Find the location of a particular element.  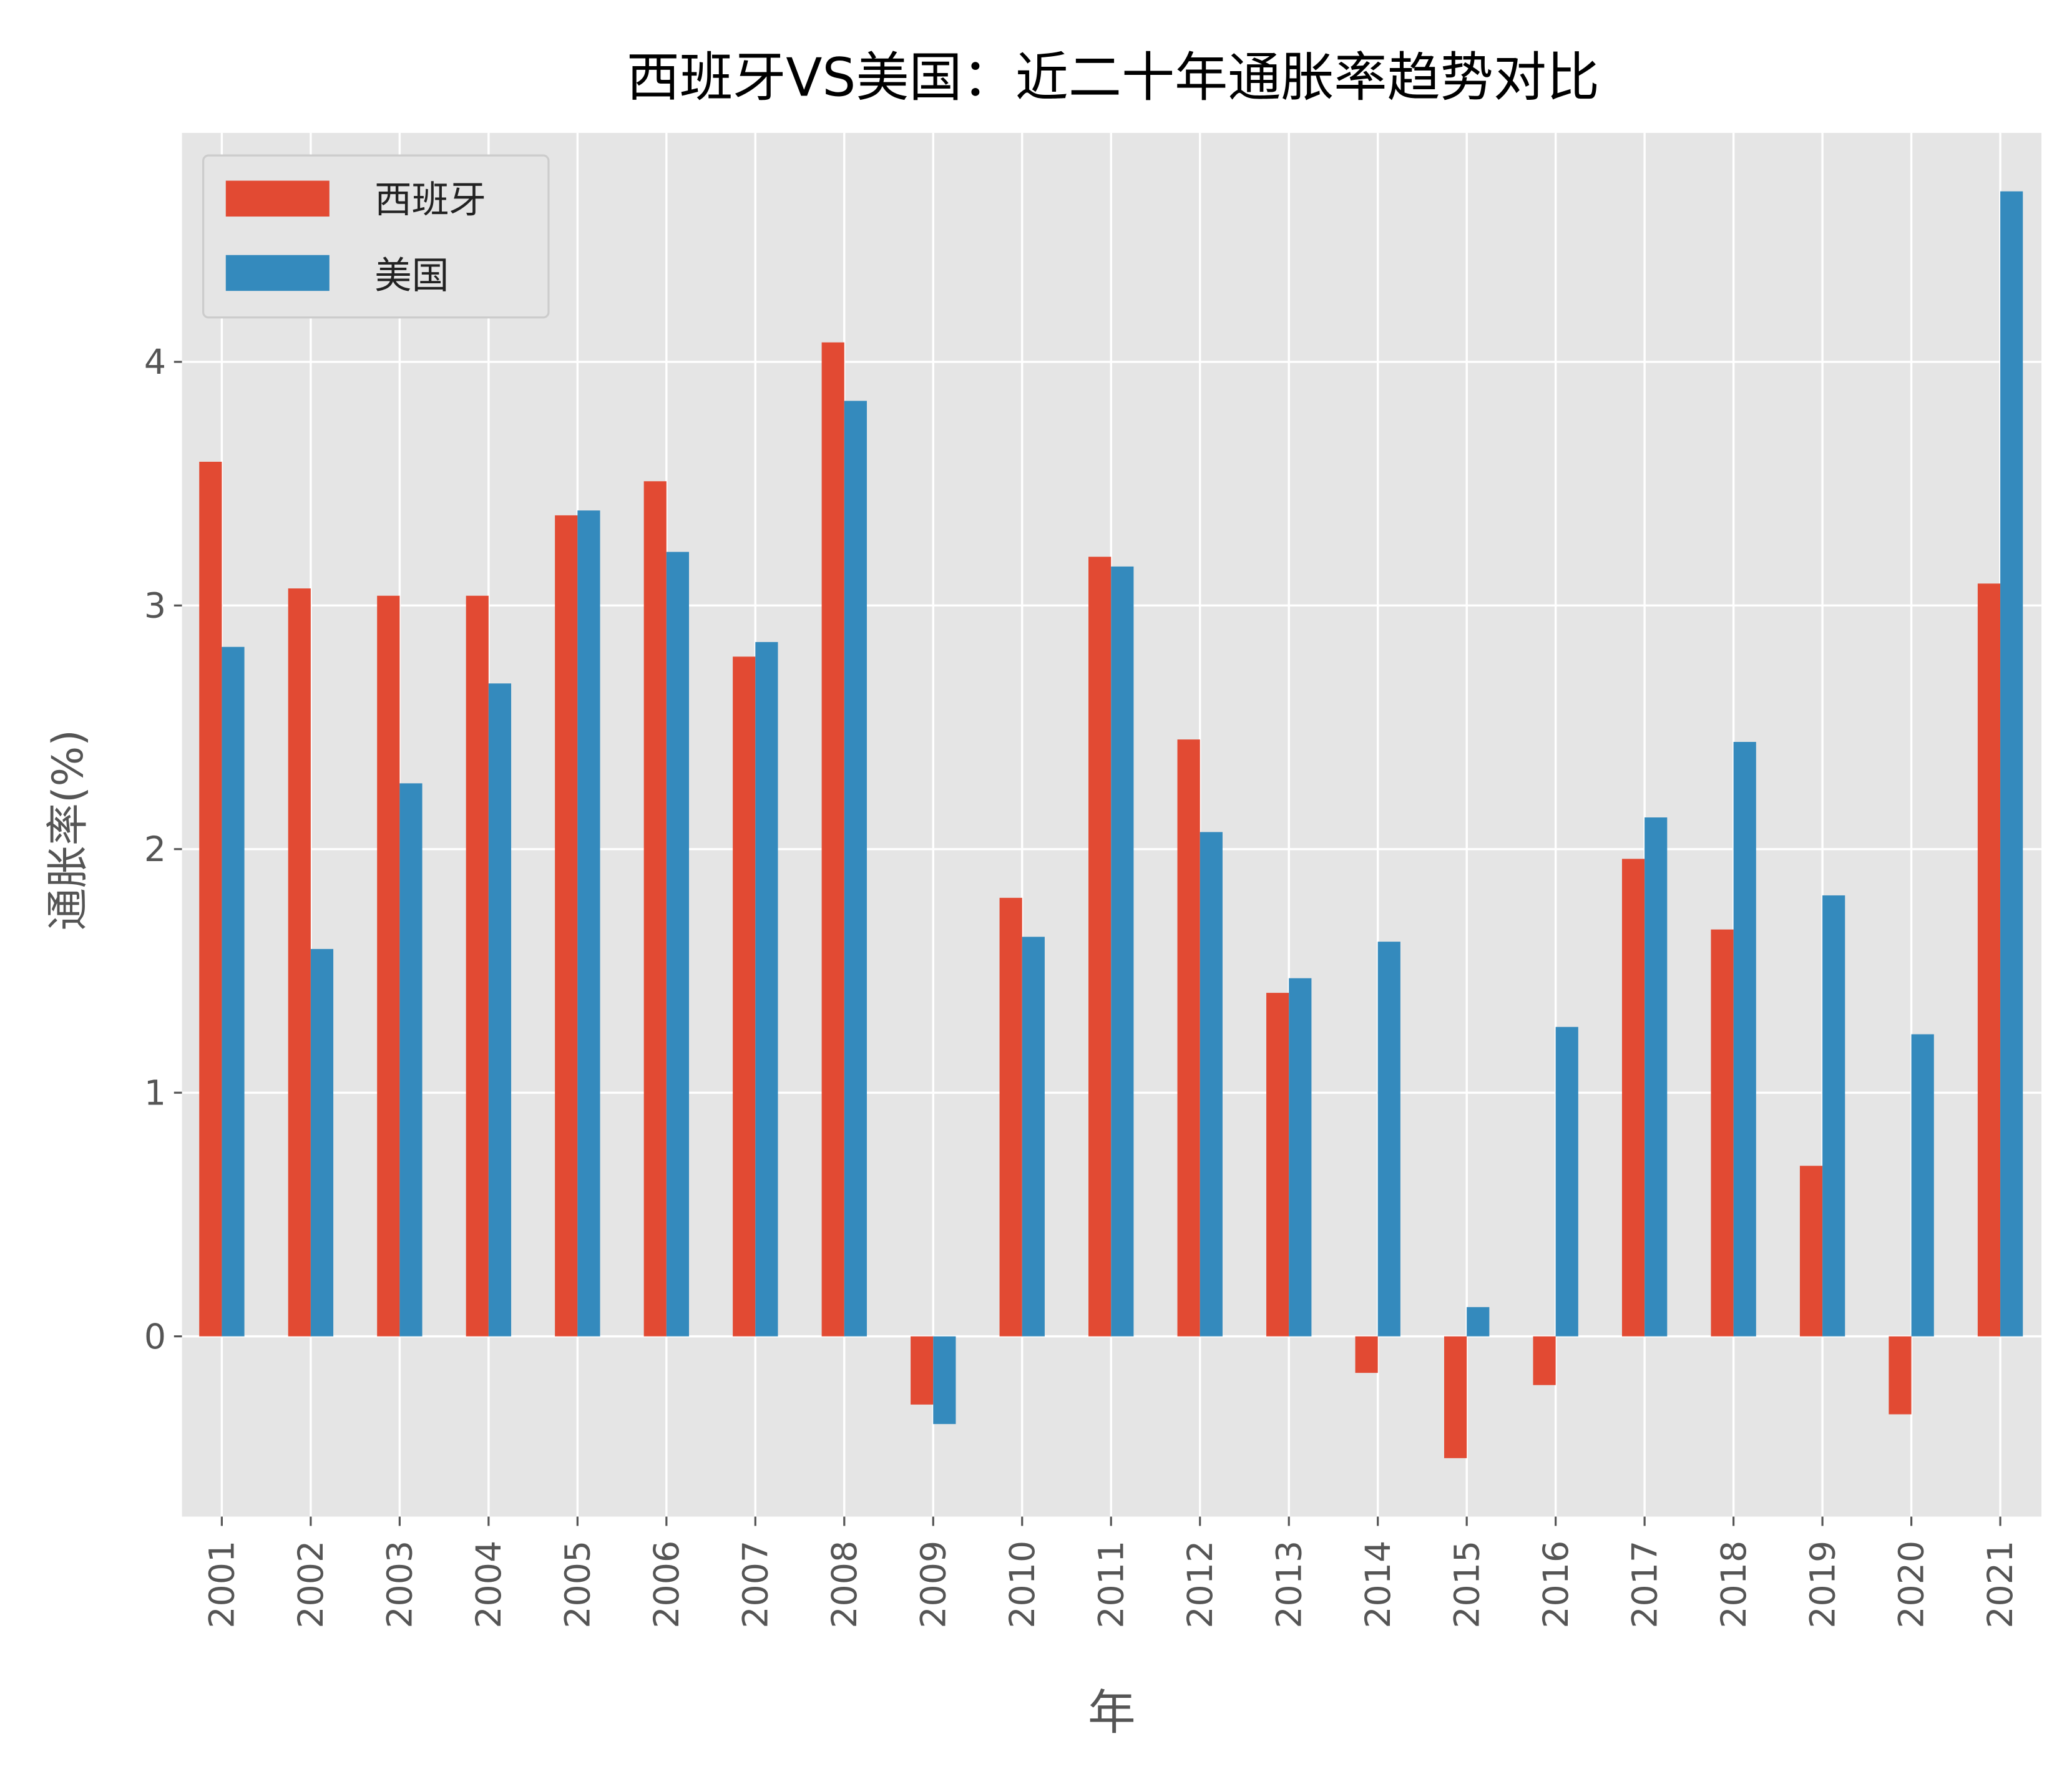

x-tick-label: 2011 is located at coordinates (1111, 1585).